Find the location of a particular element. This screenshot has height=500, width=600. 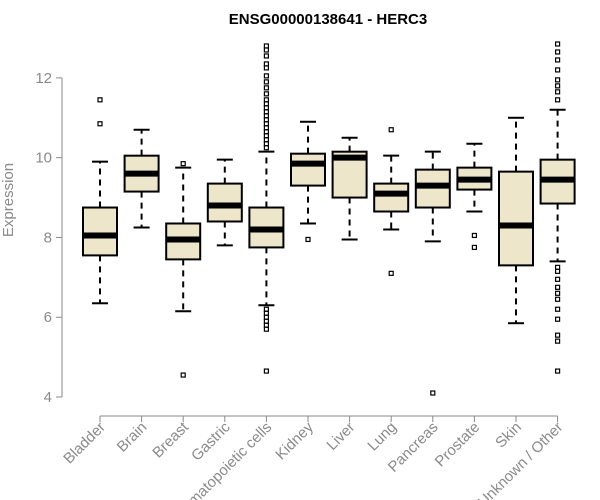

x-tick-label: Brain is located at coordinates (132, 437).